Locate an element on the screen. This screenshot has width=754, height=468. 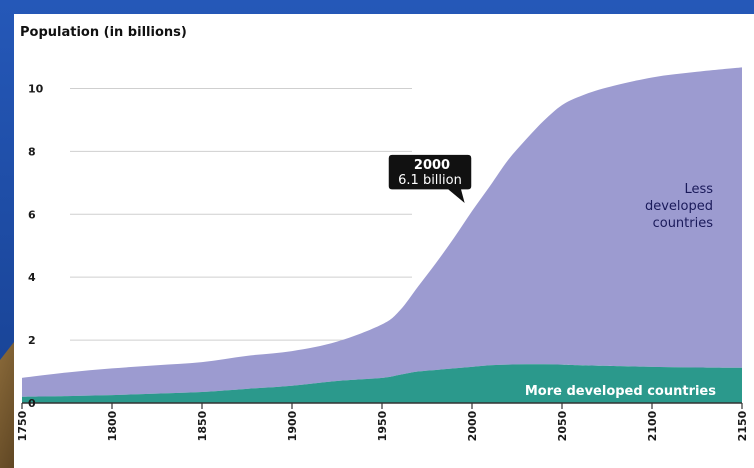
x-tick-label-2150: 2150 is located at coordinates (742, 425).